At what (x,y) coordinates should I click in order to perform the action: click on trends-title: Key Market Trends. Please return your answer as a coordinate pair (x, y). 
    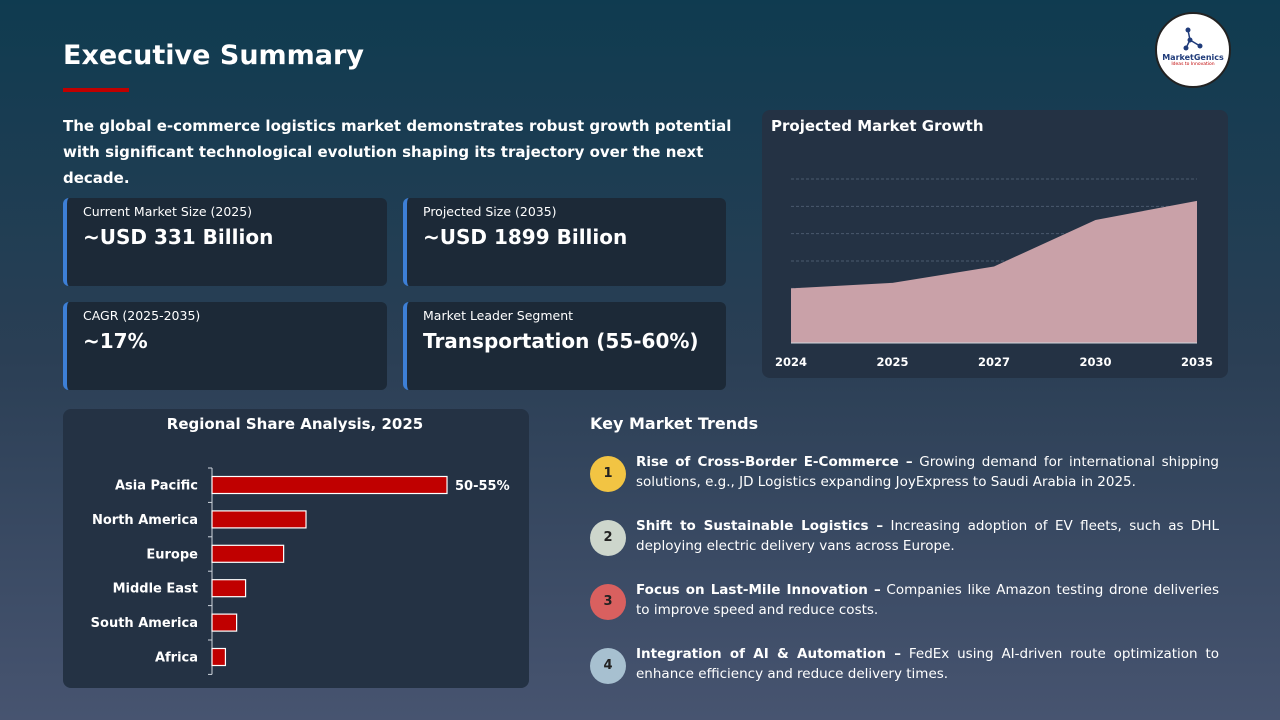
    Looking at the image, I should click on (674, 423).